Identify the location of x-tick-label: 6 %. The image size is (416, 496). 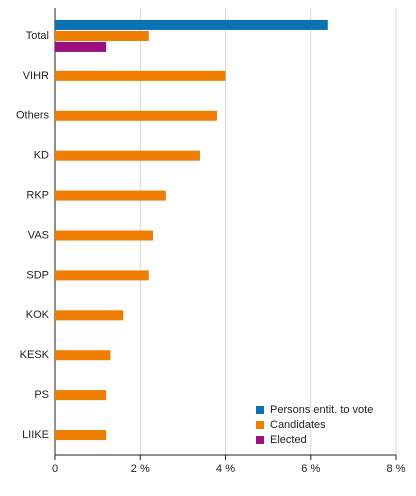
(310, 469).